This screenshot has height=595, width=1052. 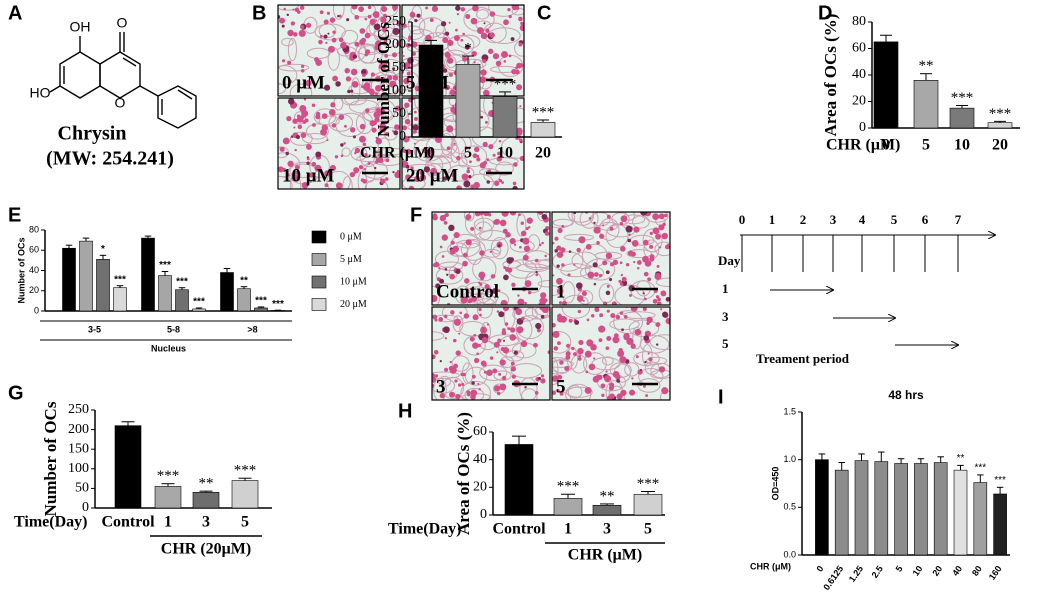 I want to click on micrograph-label: 3, so click(x=441, y=386).